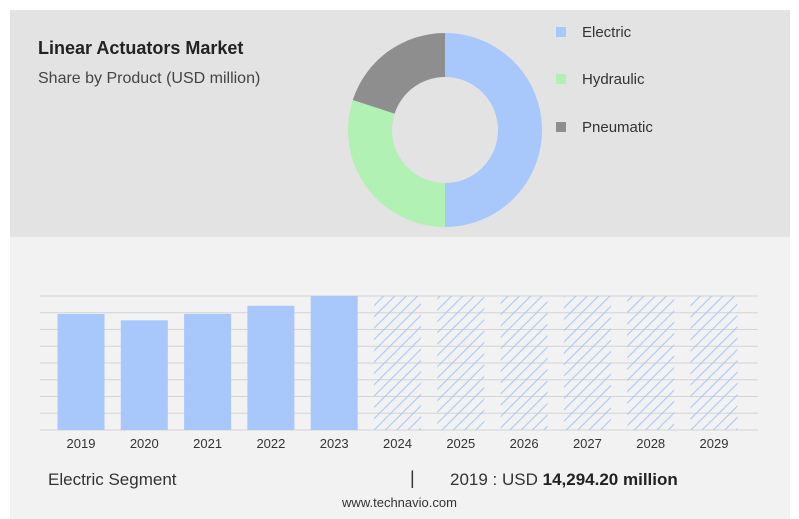 This screenshot has width=799, height=519. What do you see at coordinates (397, 363) in the screenshot?
I see `forecast-bar-2024` at bounding box center [397, 363].